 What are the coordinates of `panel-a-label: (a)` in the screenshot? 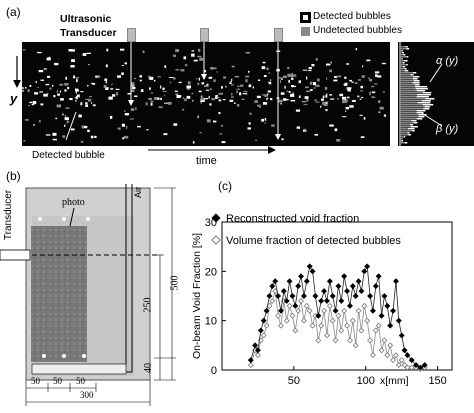 It's located at (13, 12).